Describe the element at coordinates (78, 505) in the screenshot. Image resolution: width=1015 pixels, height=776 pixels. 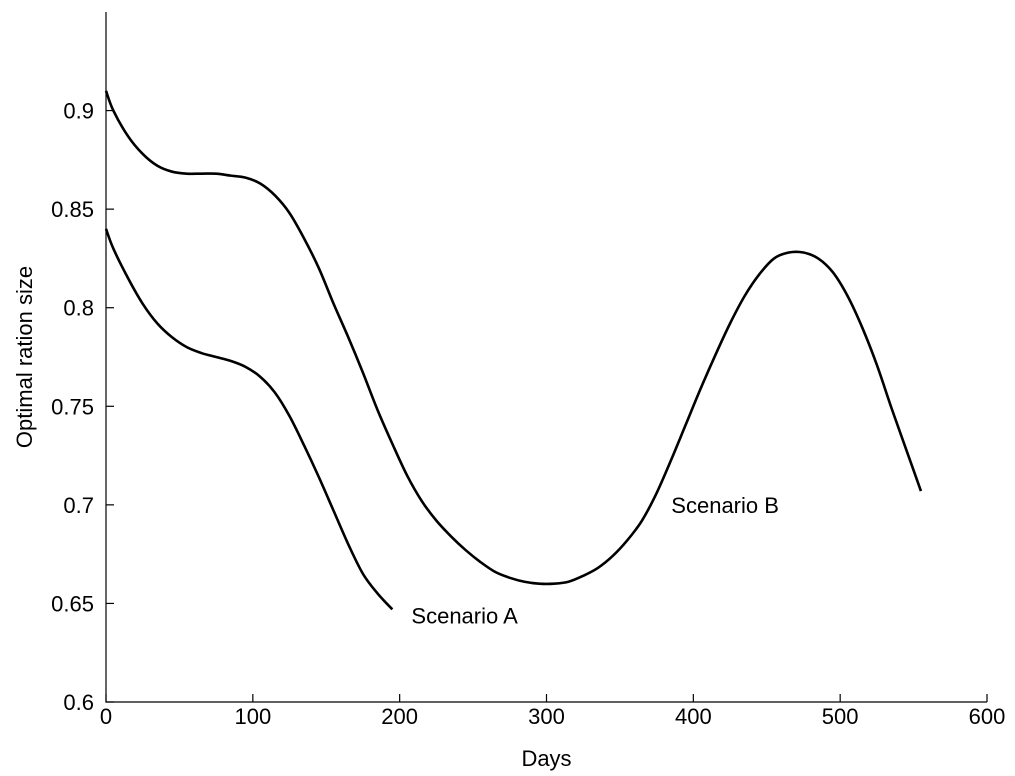
I see `y-tick-label: 0.7` at that location.